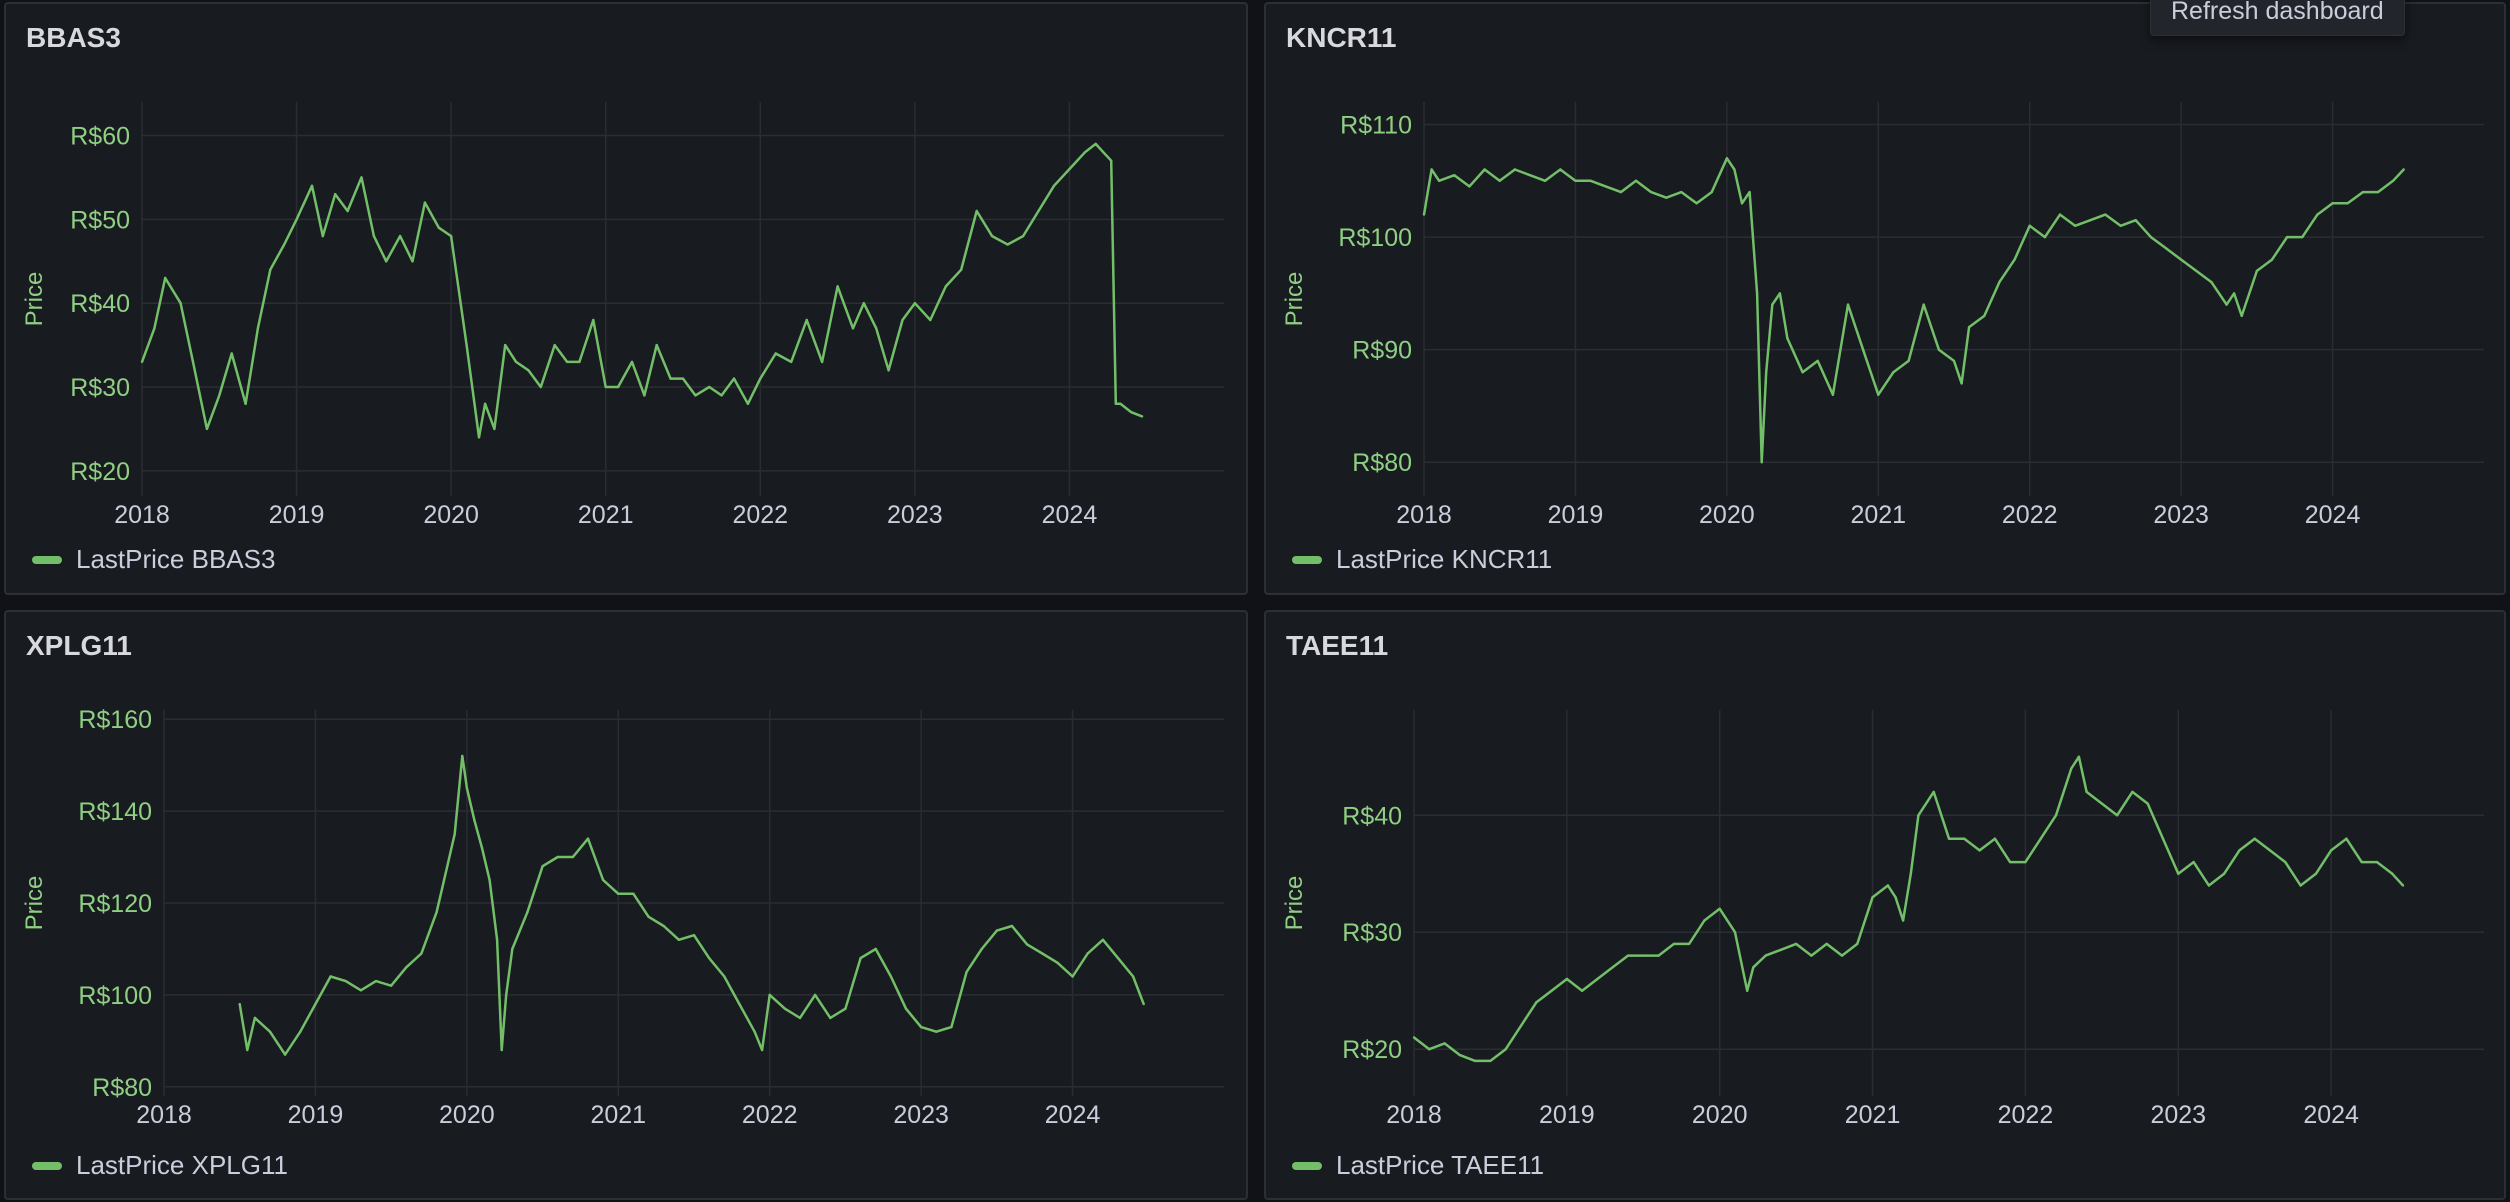 The height and width of the screenshot is (1202, 2510). What do you see at coordinates (100, 220) in the screenshot?
I see `y-tick-label: R$50` at bounding box center [100, 220].